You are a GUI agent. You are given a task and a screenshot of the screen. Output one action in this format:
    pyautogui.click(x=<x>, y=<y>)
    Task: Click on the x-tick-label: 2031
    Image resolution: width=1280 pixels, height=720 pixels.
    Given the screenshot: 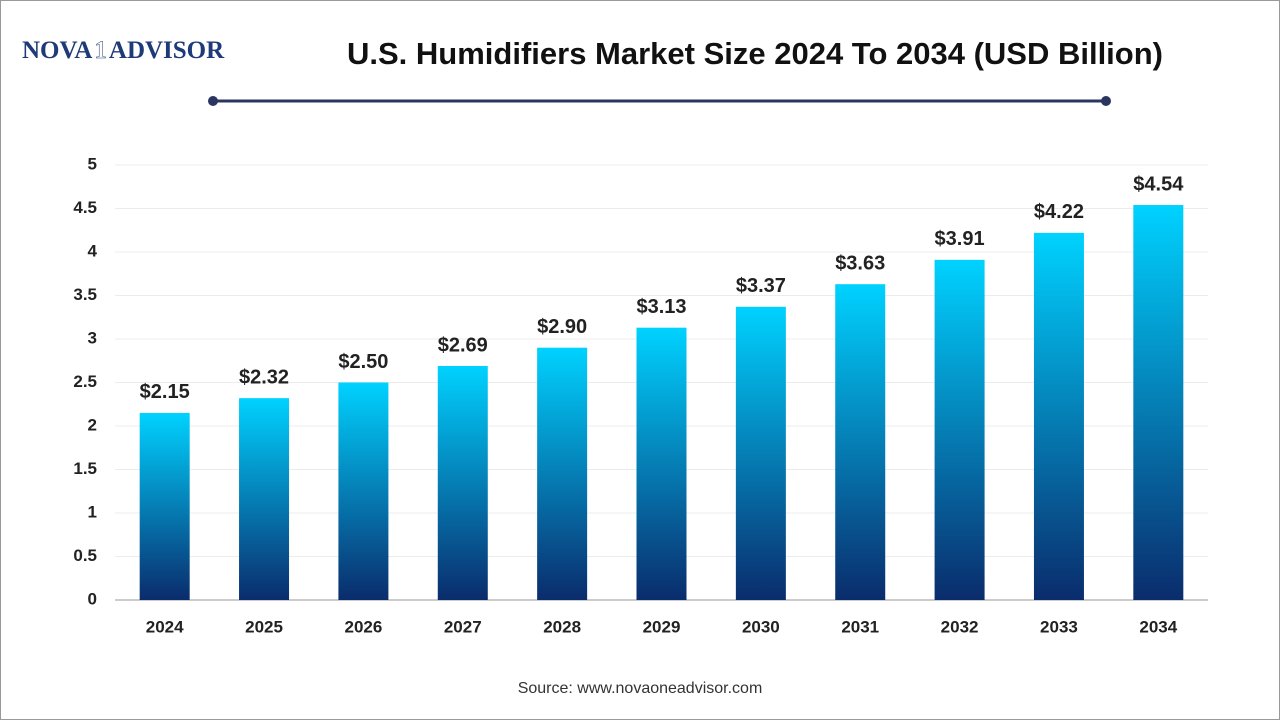 What is the action you would take?
    pyautogui.click(x=860, y=626)
    